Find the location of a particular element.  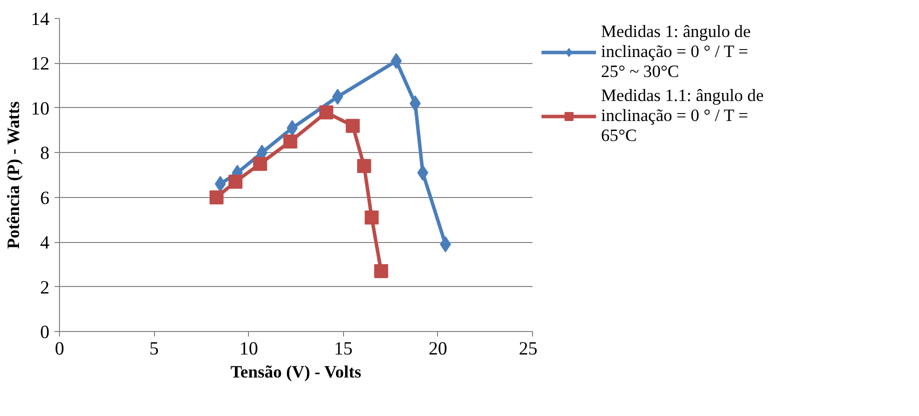

y-tick-label: 14 is located at coordinates (40, 19).